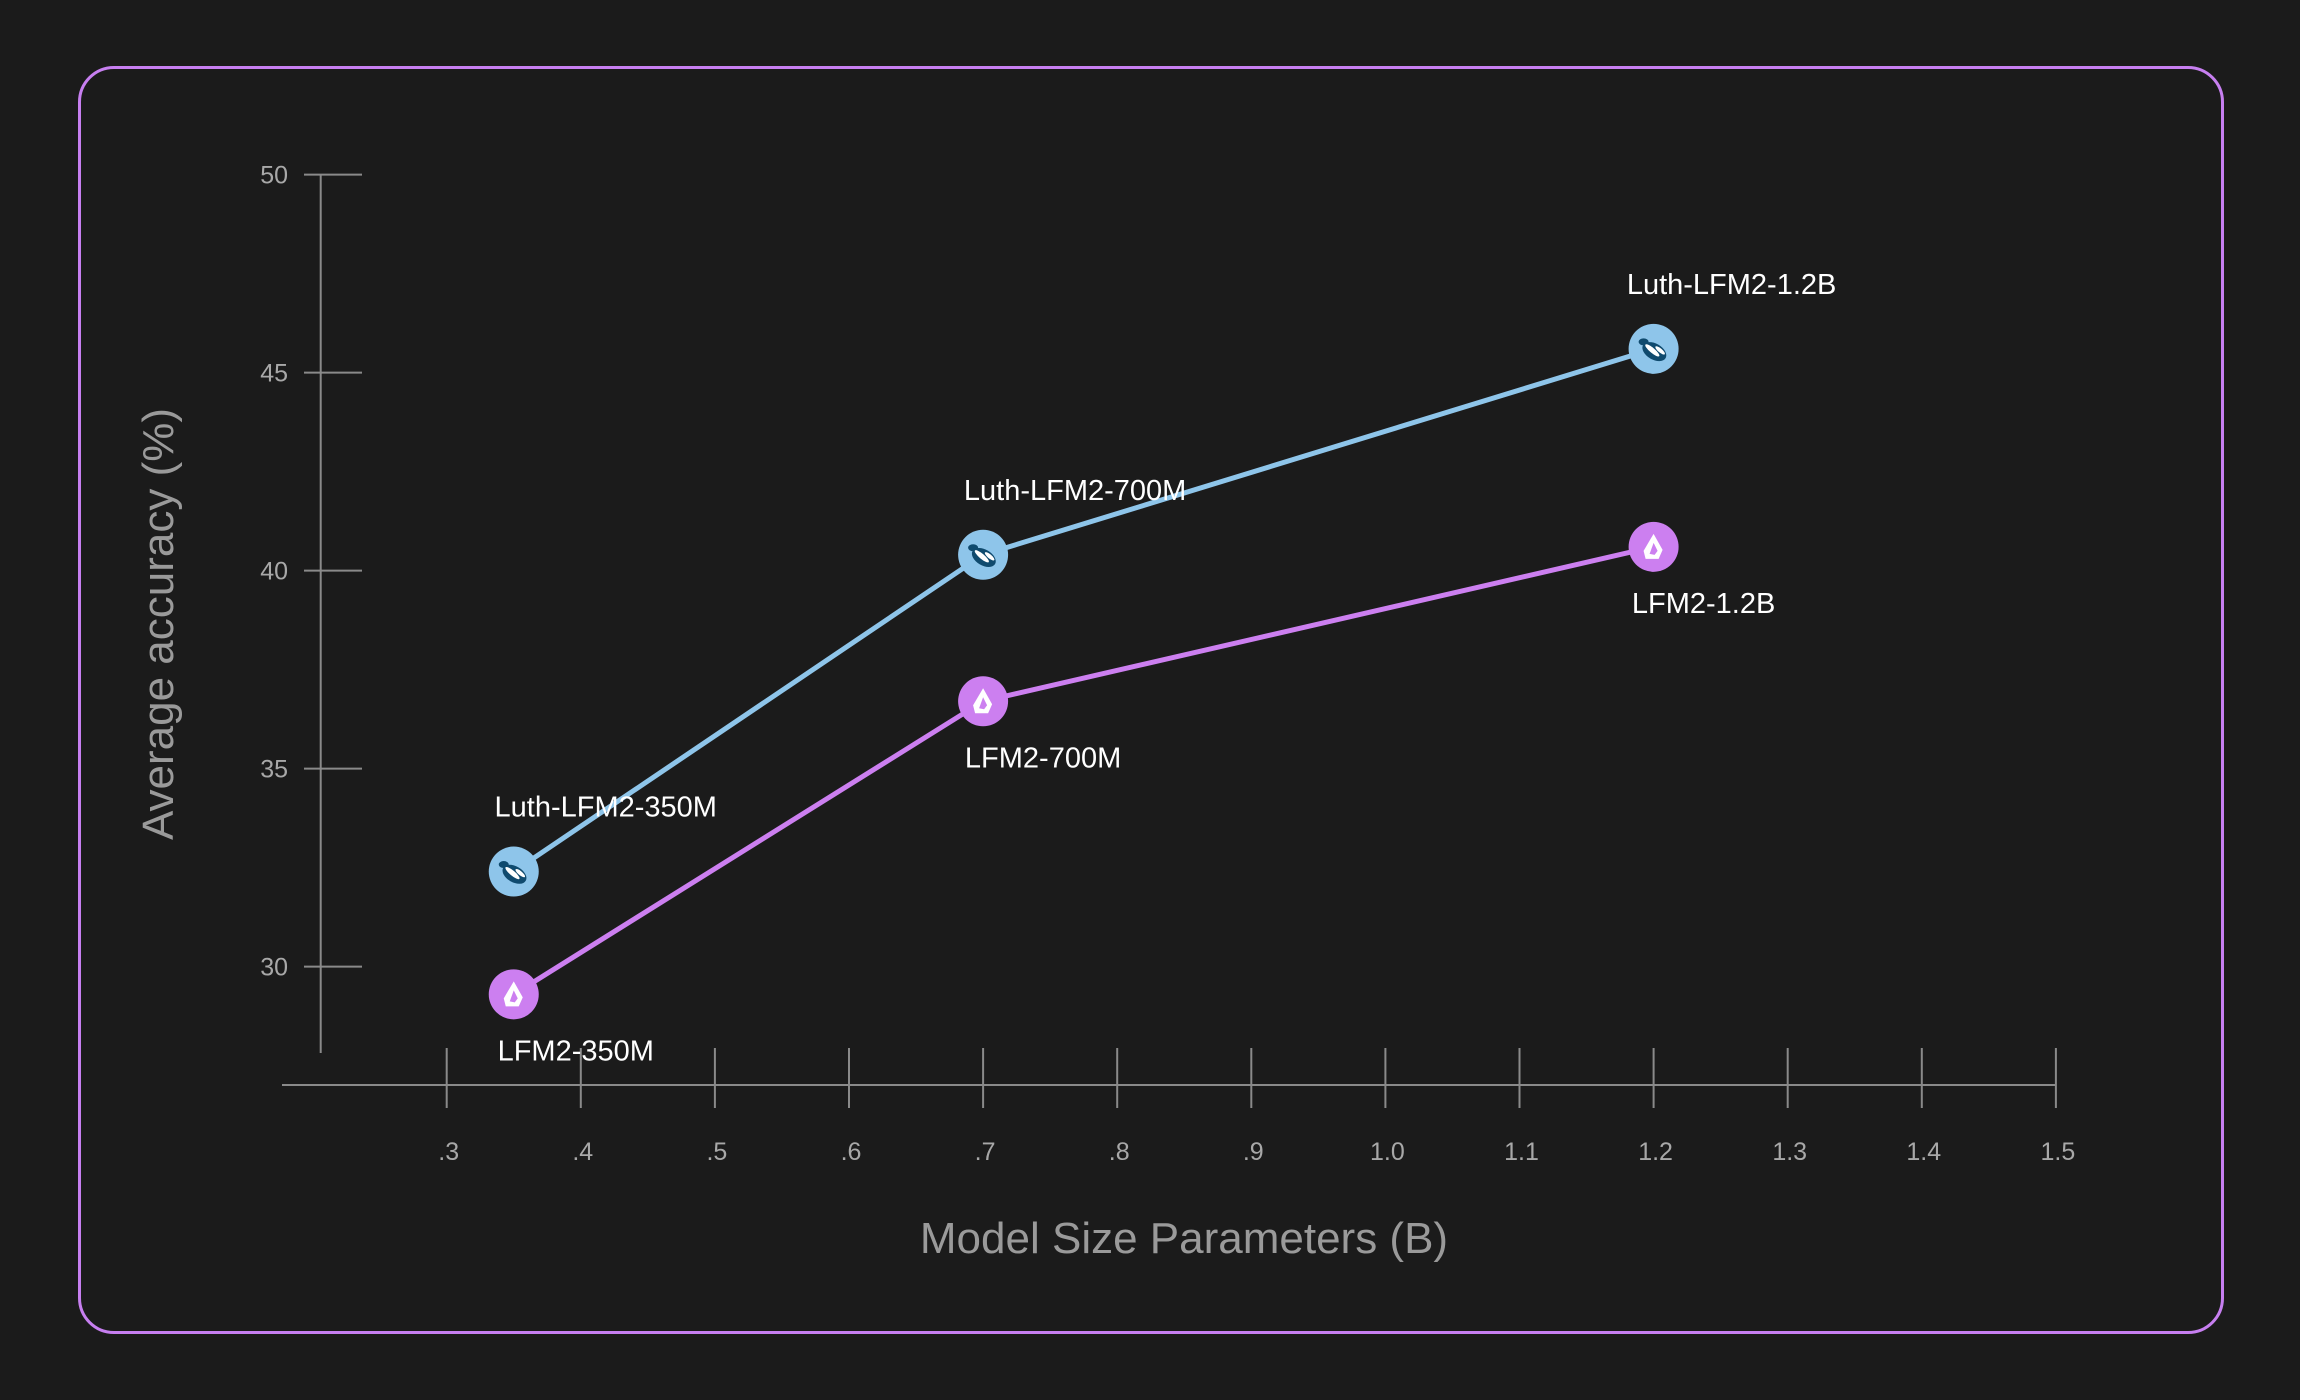 The image size is (2300, 1400). What do you see at coordinates (1043, 758) in the screenshot?
I see `point-label: LFM2-700M` at bounding box center [1043, 758].